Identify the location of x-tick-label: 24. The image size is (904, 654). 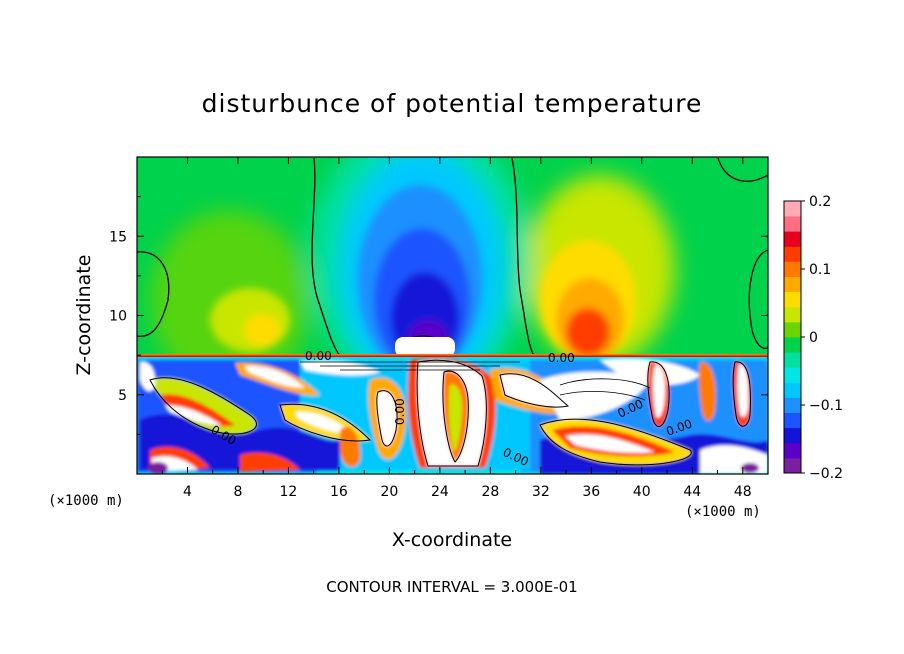
(440, 492).